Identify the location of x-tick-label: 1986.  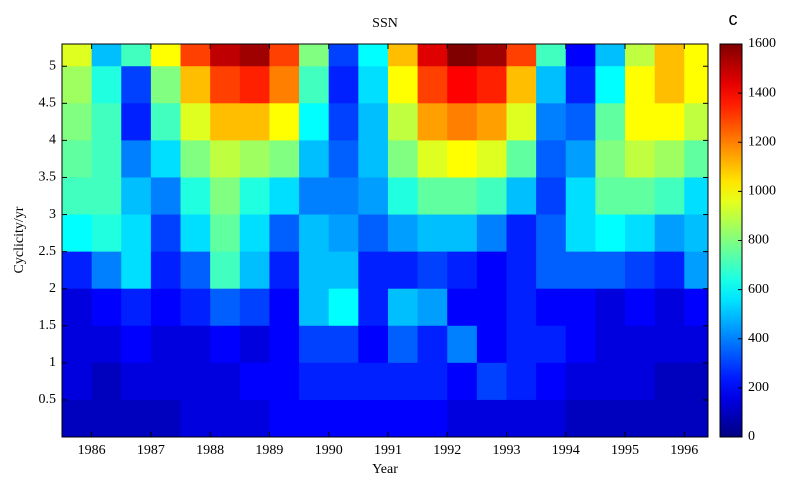
(92, 450).